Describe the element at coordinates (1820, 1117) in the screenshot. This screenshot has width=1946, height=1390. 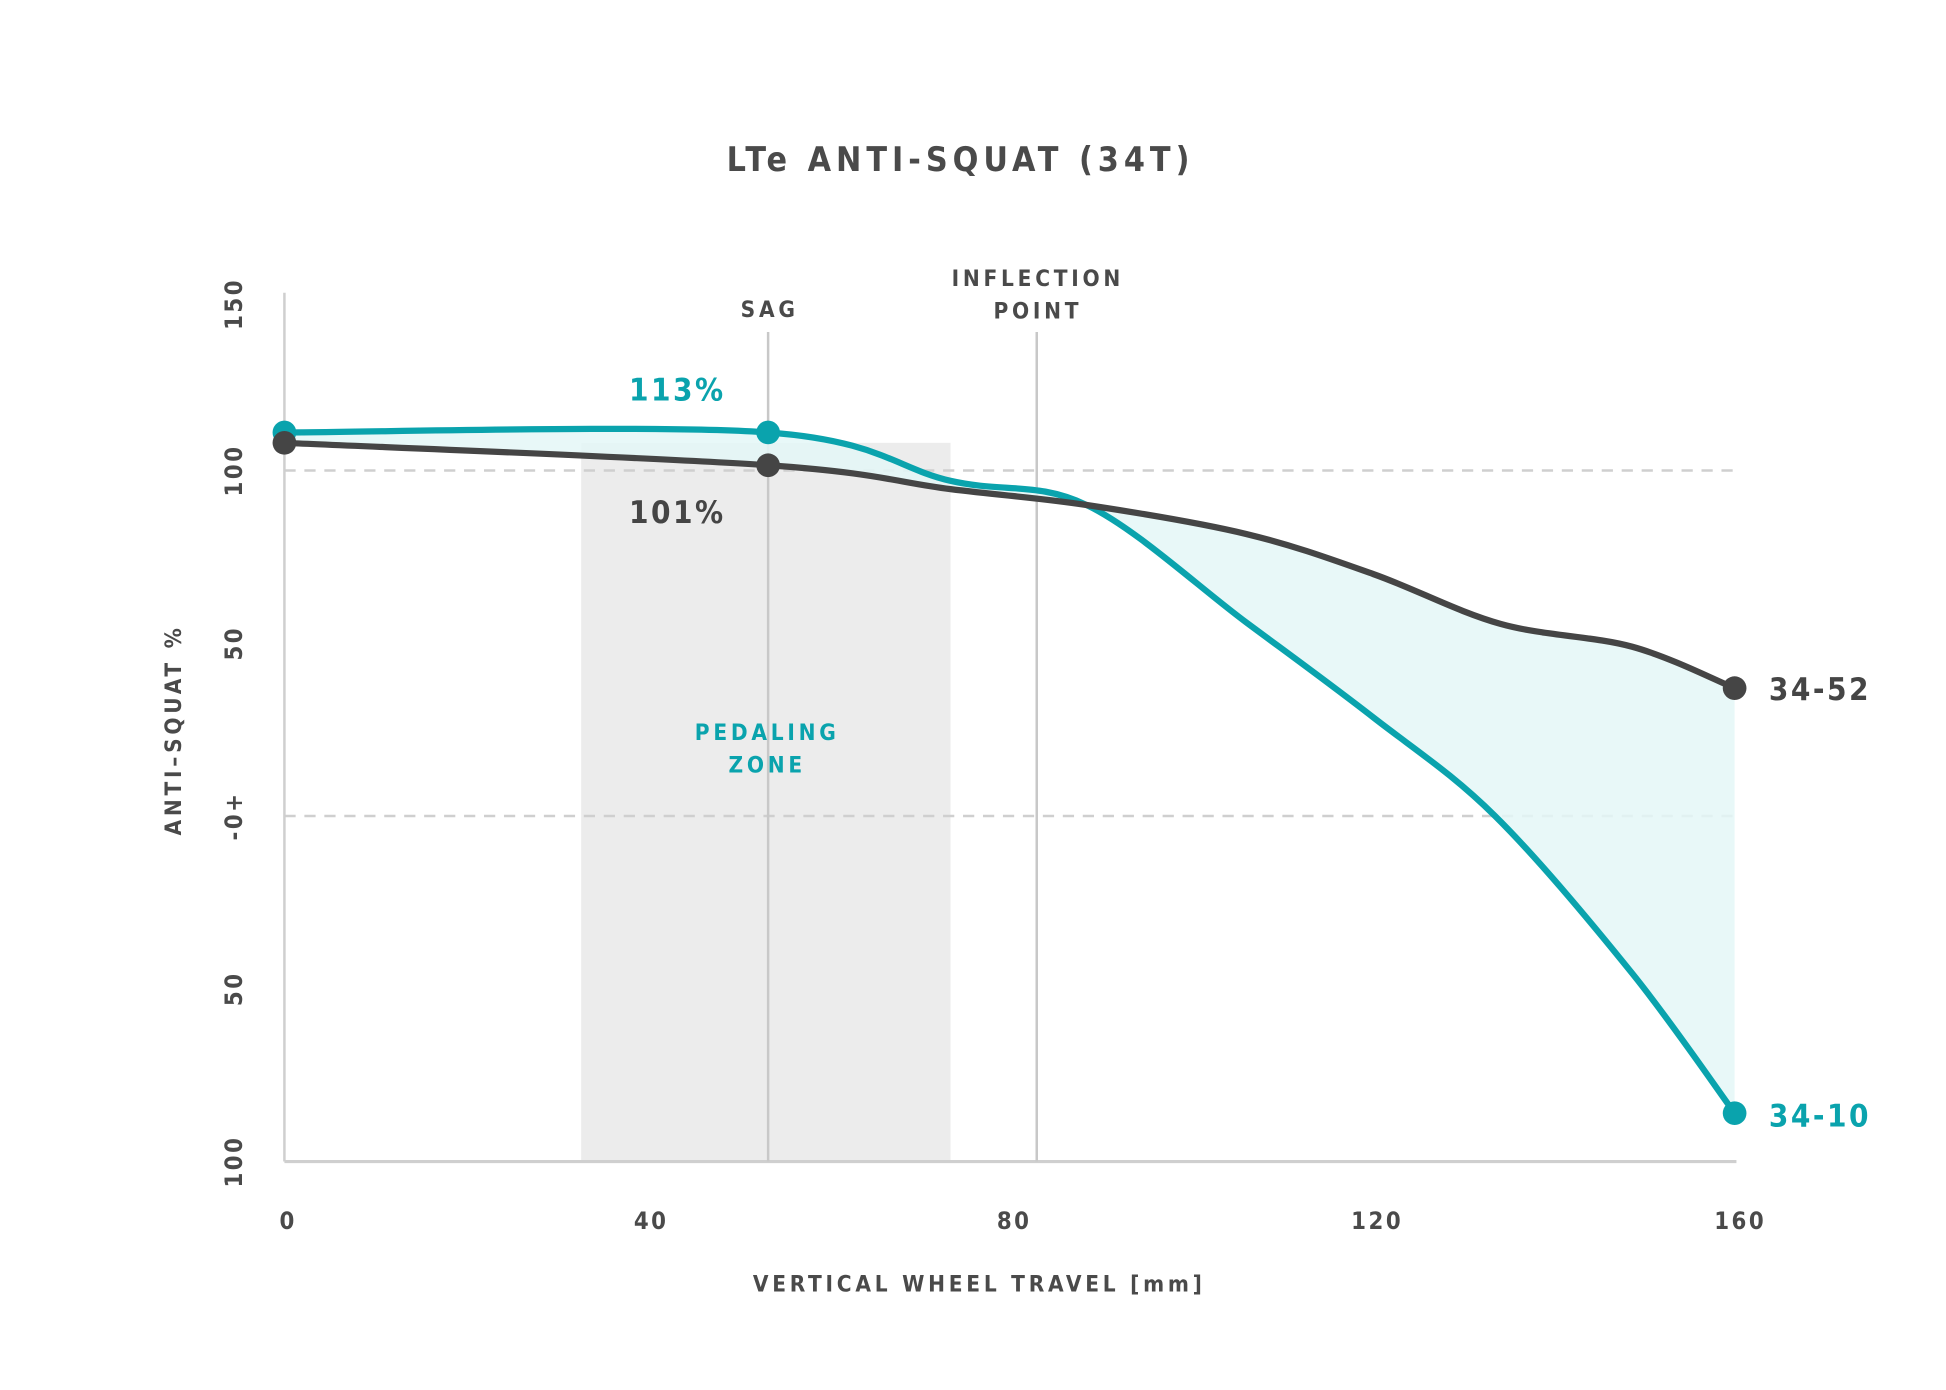
I see `series-label-34-10: 34-10` at that location.